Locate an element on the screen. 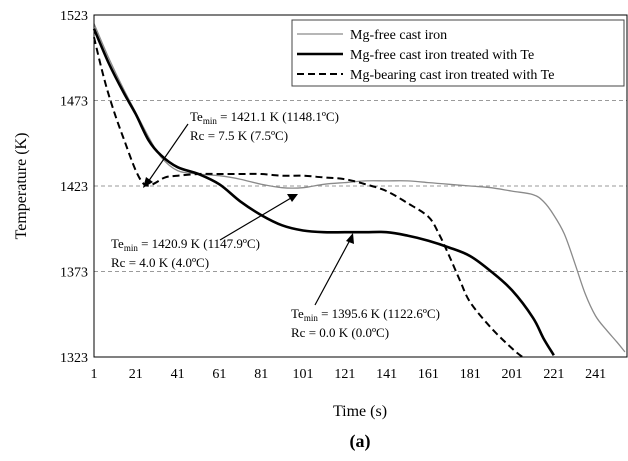 The image size is (628, 461). x-tick-label-61: 61 is located at coordinates (219, 374).